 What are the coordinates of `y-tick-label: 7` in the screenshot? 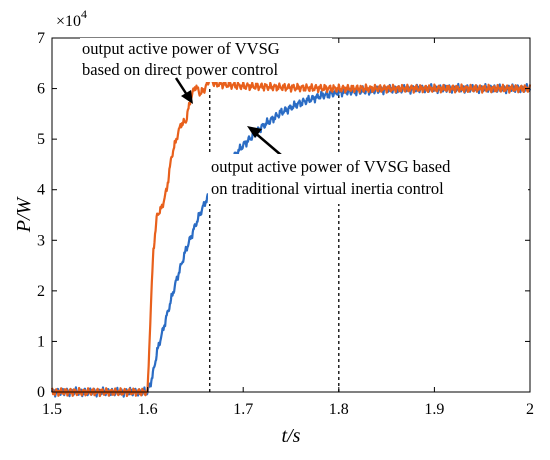 It's located at (41, 38).